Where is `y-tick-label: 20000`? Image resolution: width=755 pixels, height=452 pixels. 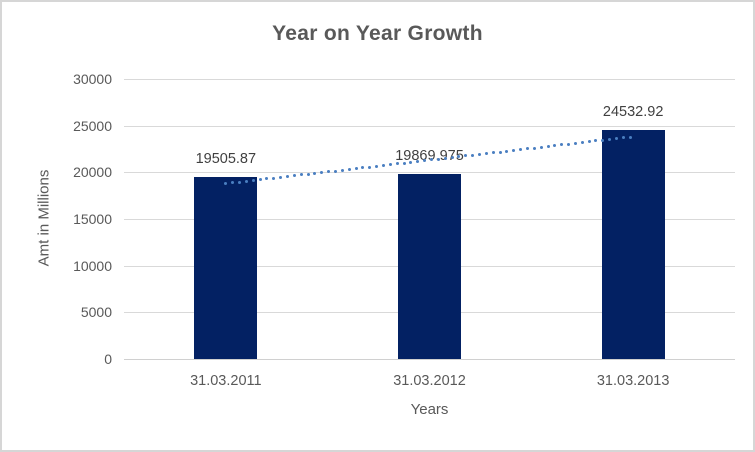
y-tick-label: 20000 is located at coordinates (92, 172).